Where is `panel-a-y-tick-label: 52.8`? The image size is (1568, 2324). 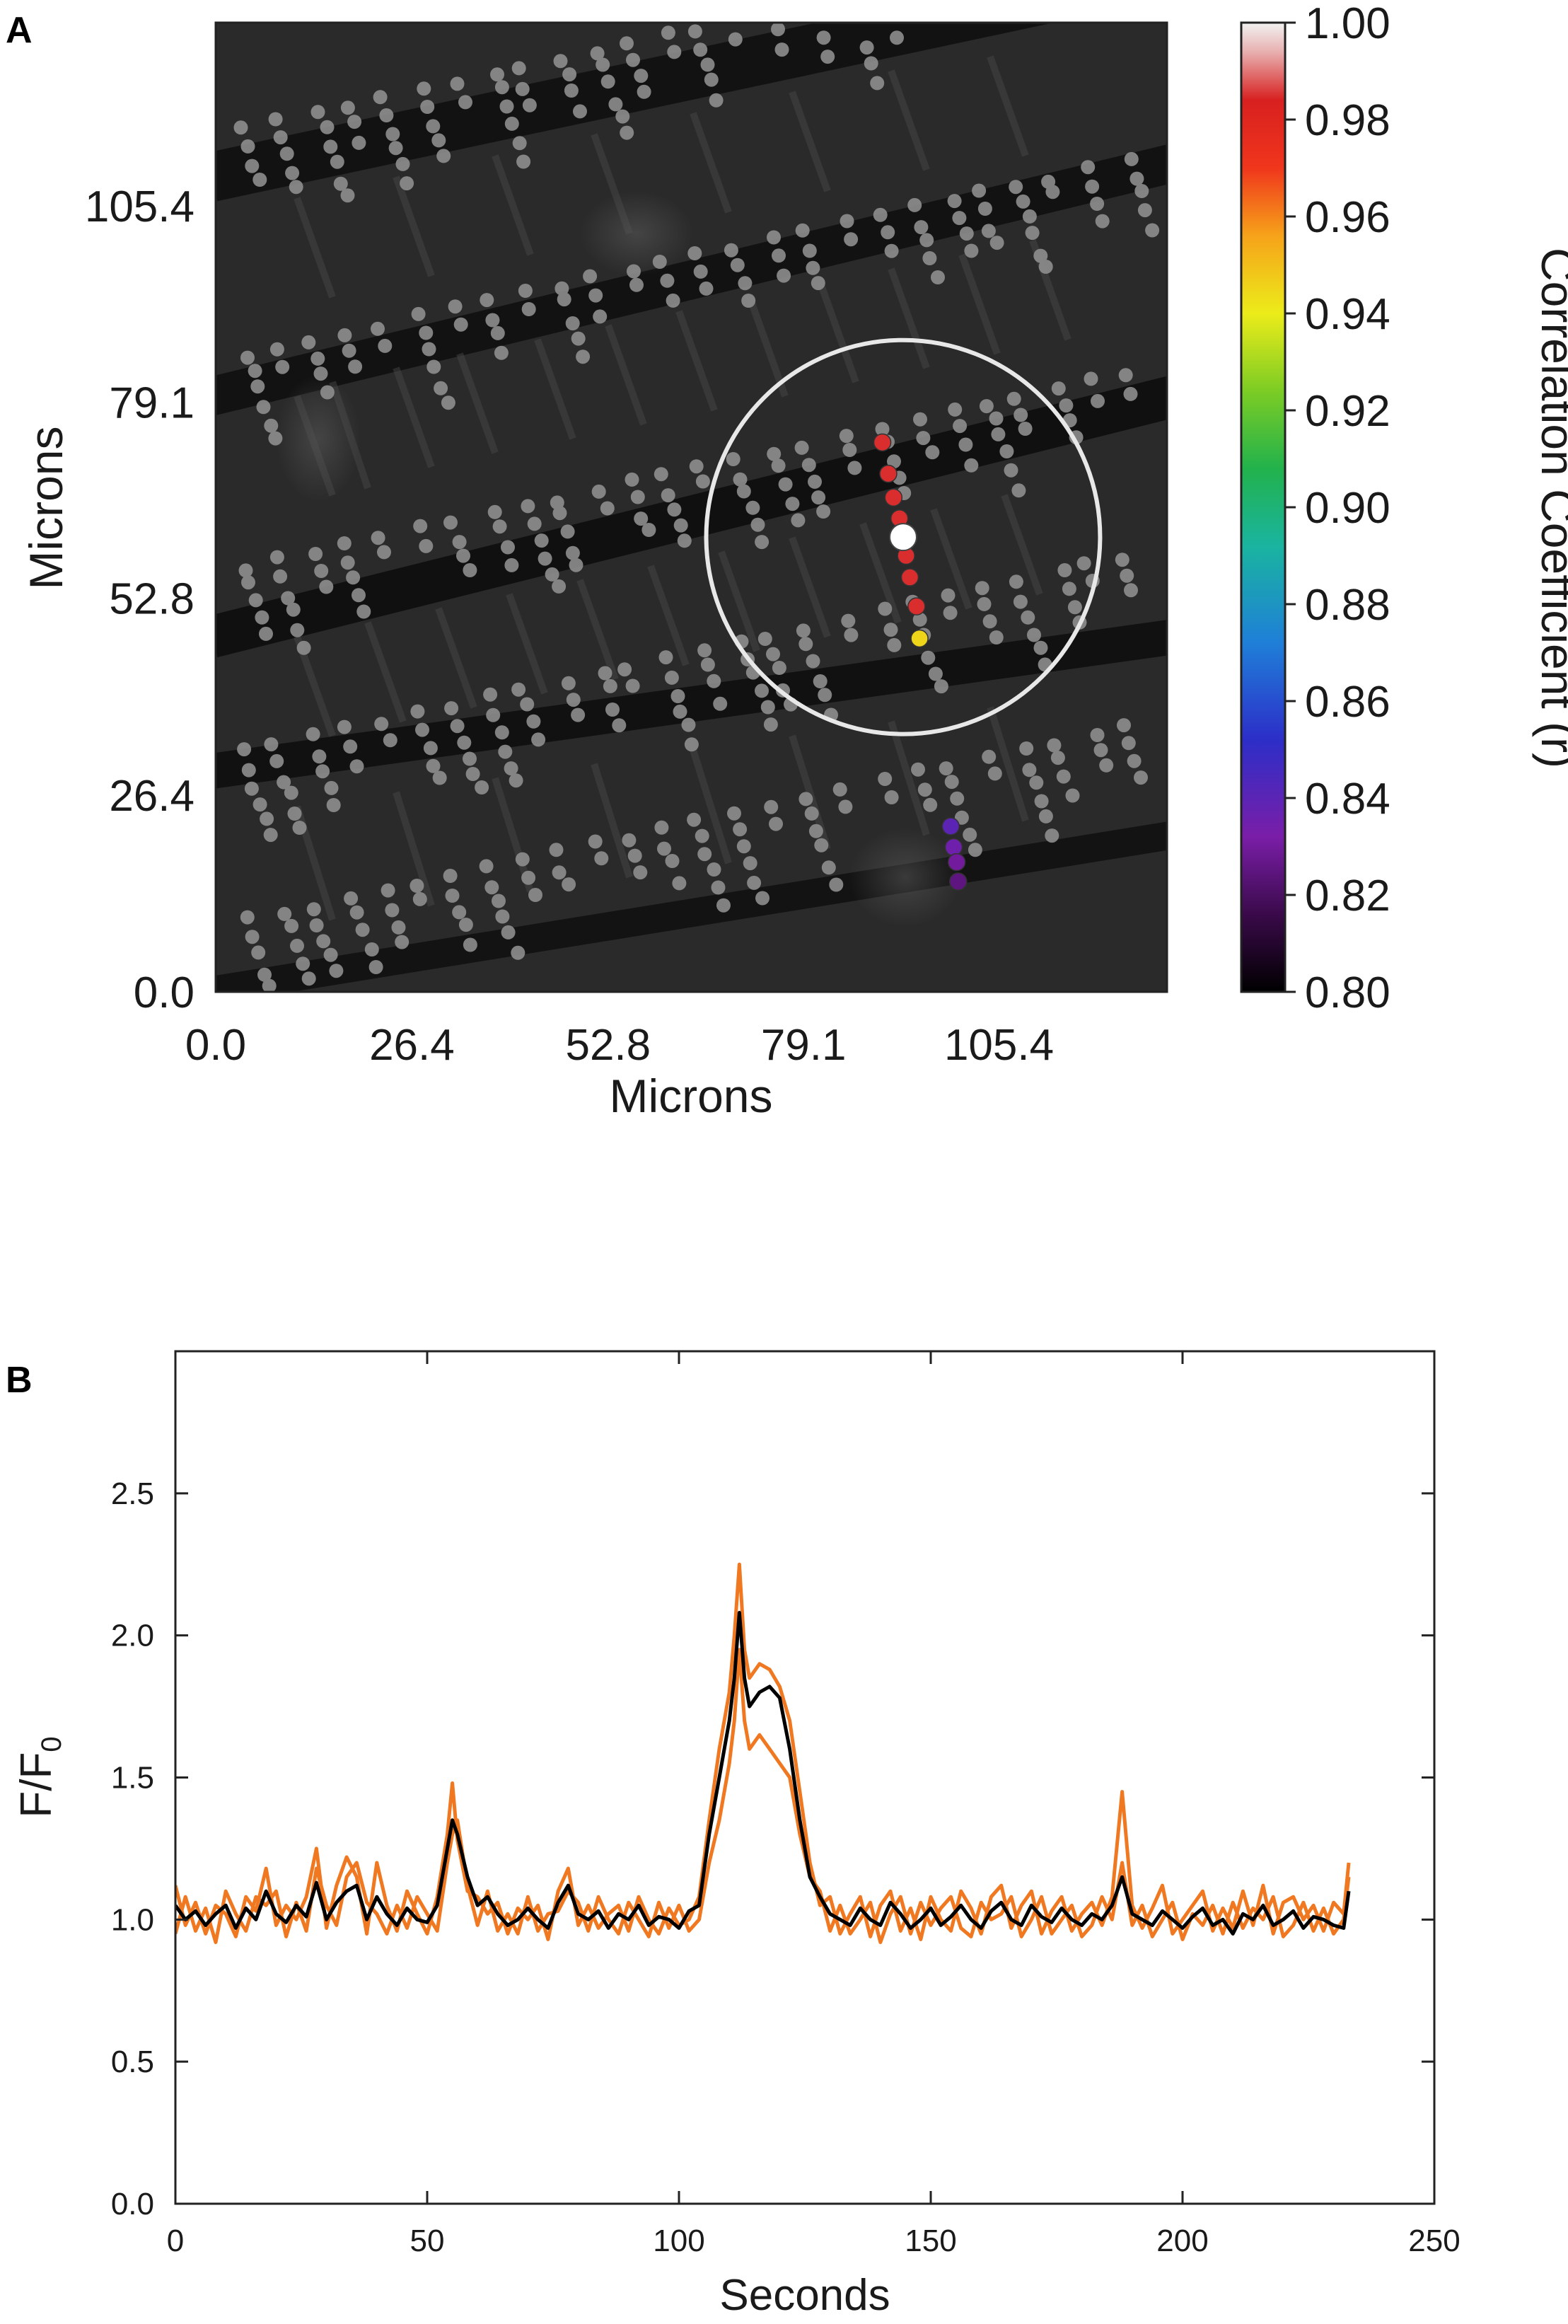
panel-a-y-tick-label: 52.8 is located at coordinates (151, 599).